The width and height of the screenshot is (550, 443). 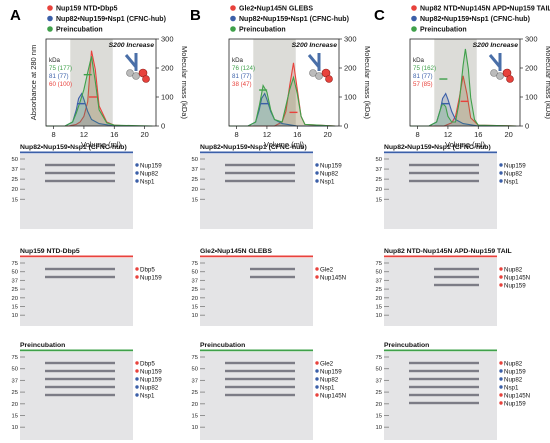 What do you see at coordinates (242, 76) in the screenshot?
I see `kda-entry: 81 (77)` at bounding box center [242, 76].